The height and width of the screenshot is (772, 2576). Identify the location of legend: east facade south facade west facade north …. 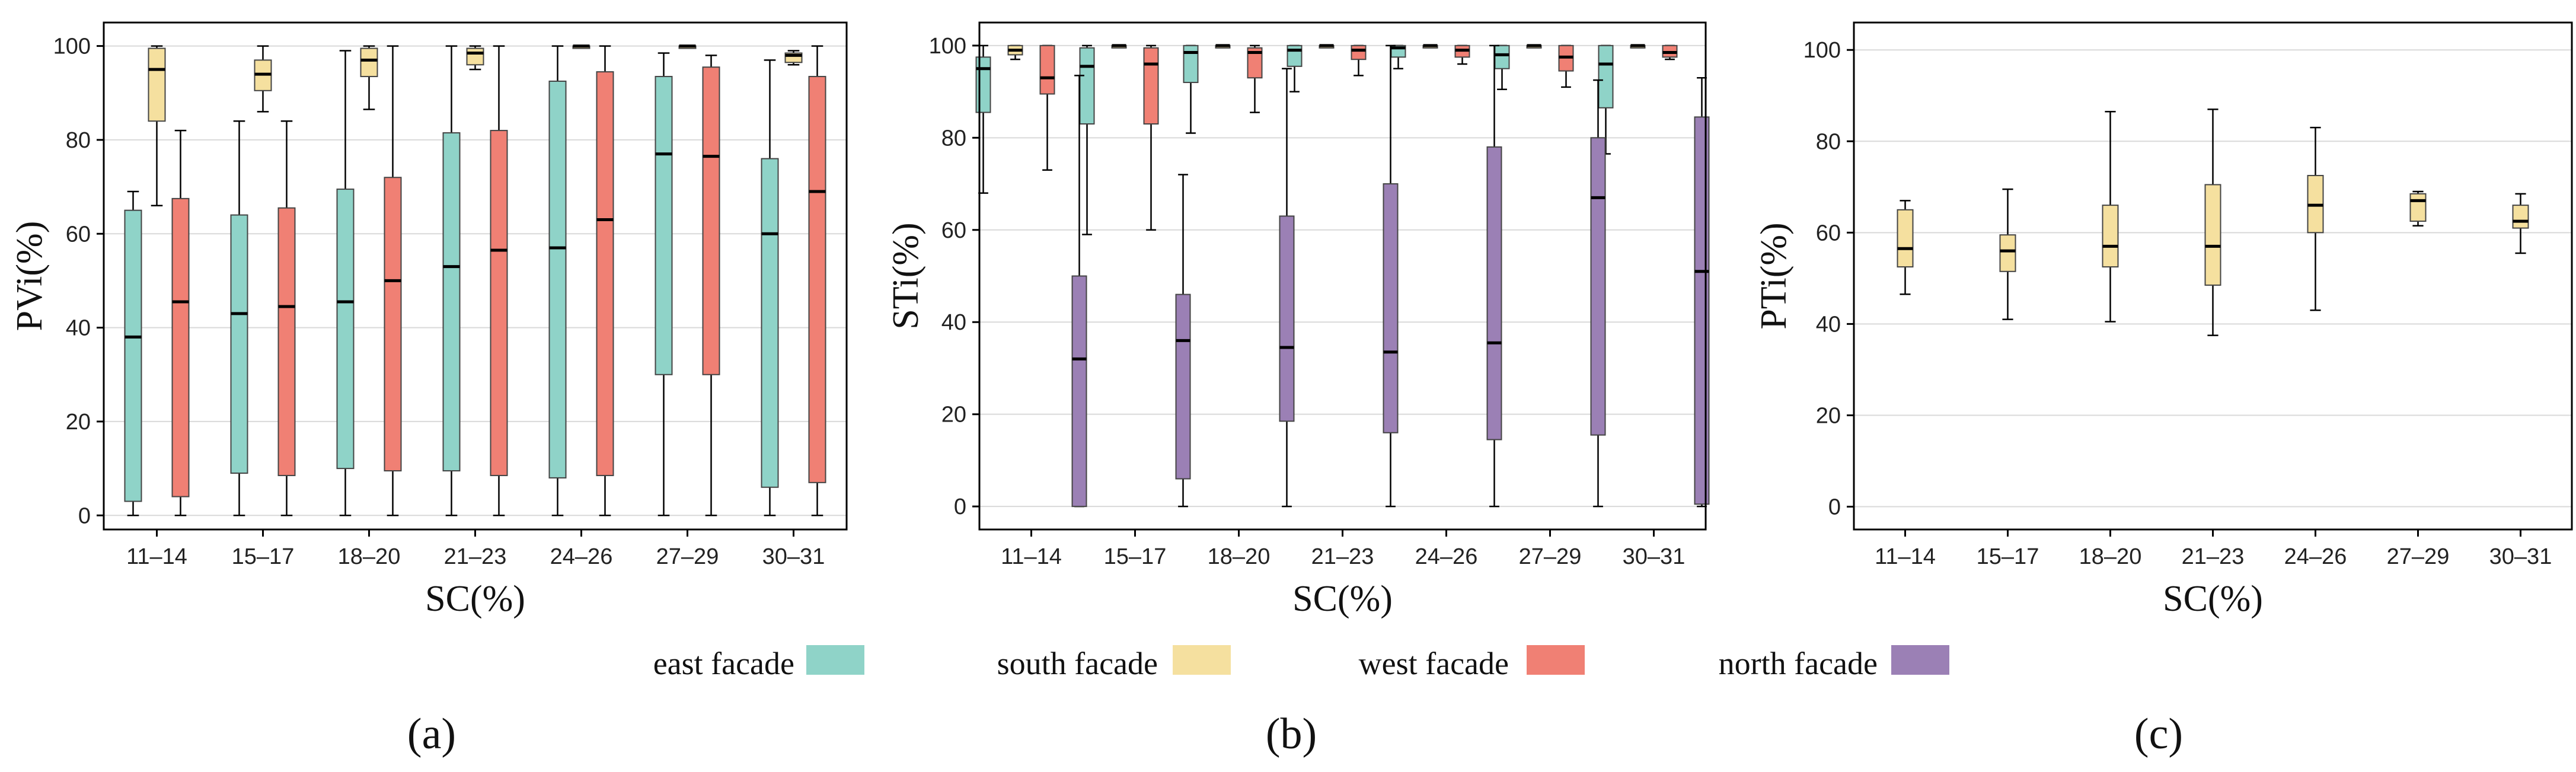
(1301, 663).